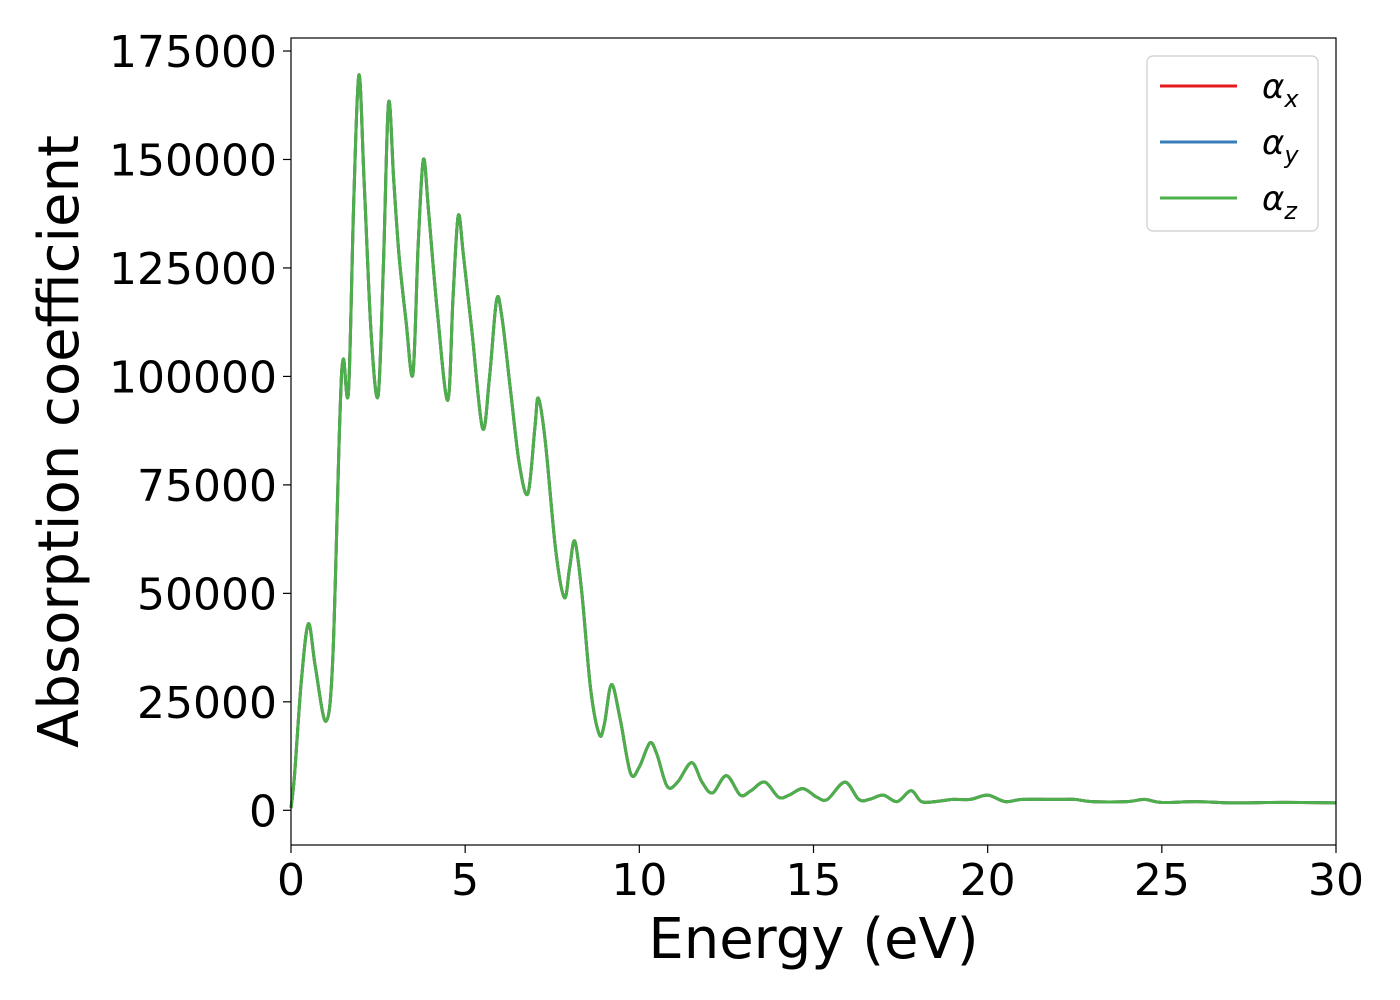  I want to click on y-tick-label: 25000, so click(207, 703).